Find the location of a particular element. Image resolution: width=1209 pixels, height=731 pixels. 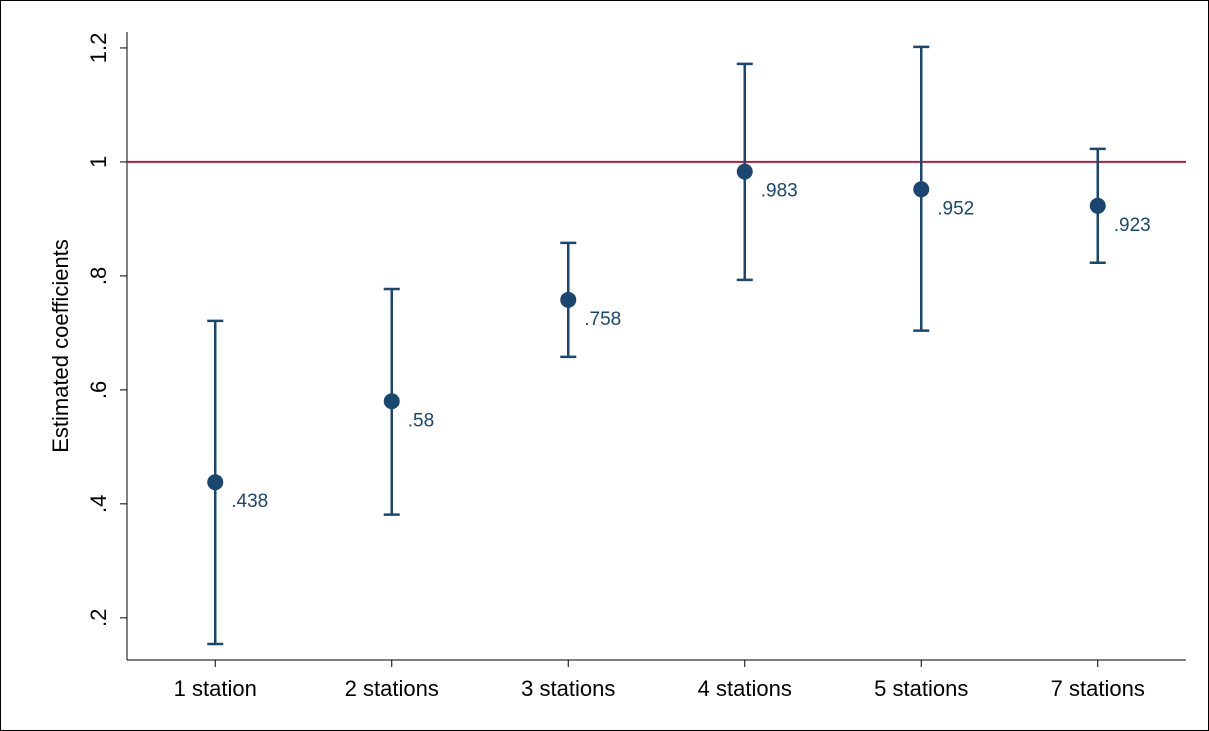

y-axis-label: Estimated coefficients is located at coordinates (60, 346).